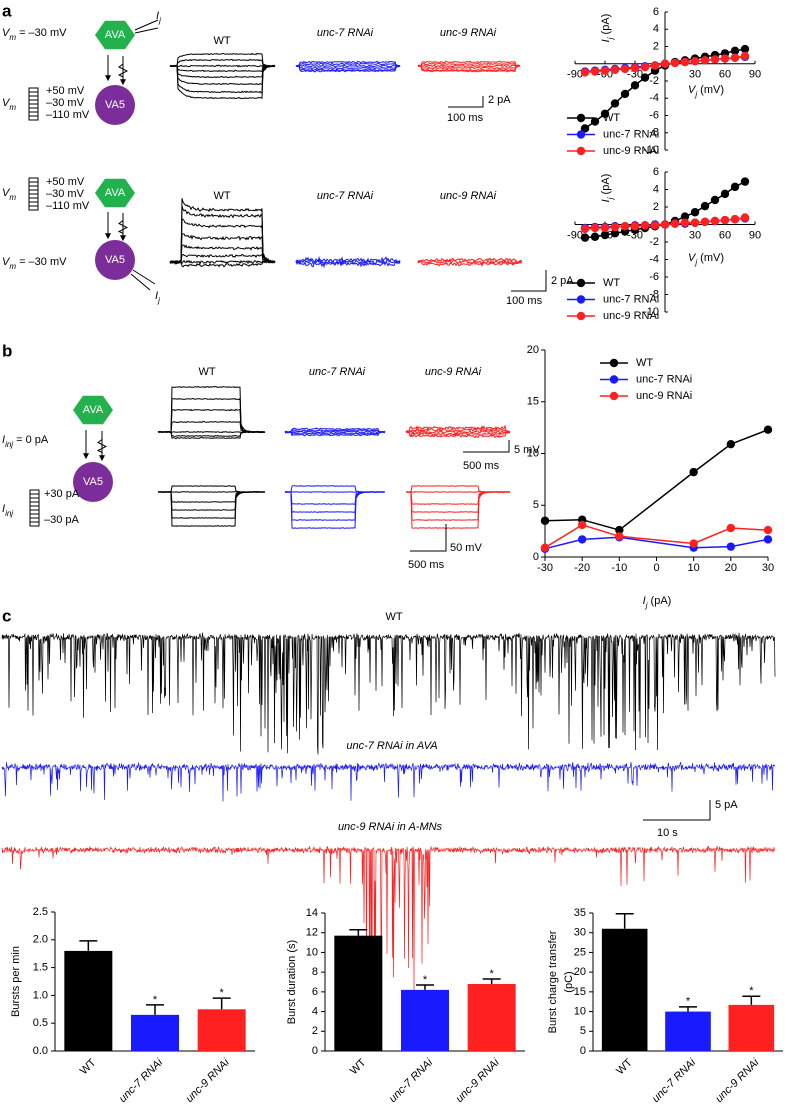 This screenshot has height=1112, width=788. What do you see at coordinates (656, 568) in the screenshot?
I see `x-tick-label: 0` at bounding box center [656, 568].